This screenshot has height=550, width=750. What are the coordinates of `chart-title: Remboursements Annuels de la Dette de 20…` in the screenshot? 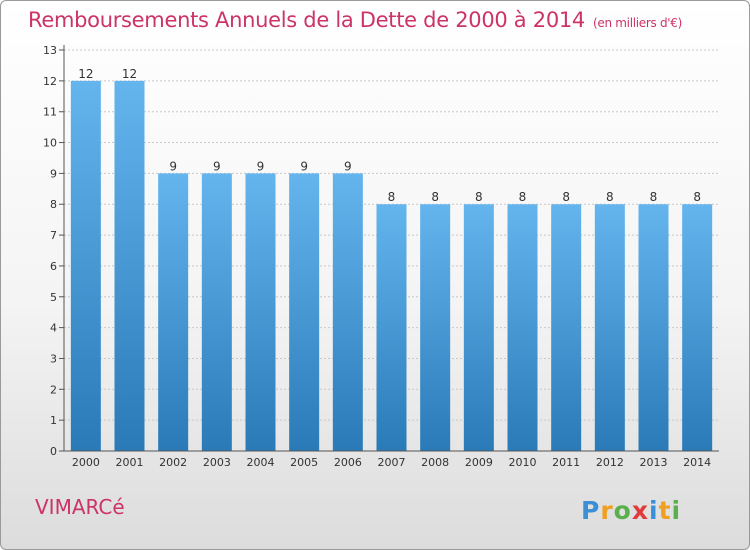 It's located at (355, 20).